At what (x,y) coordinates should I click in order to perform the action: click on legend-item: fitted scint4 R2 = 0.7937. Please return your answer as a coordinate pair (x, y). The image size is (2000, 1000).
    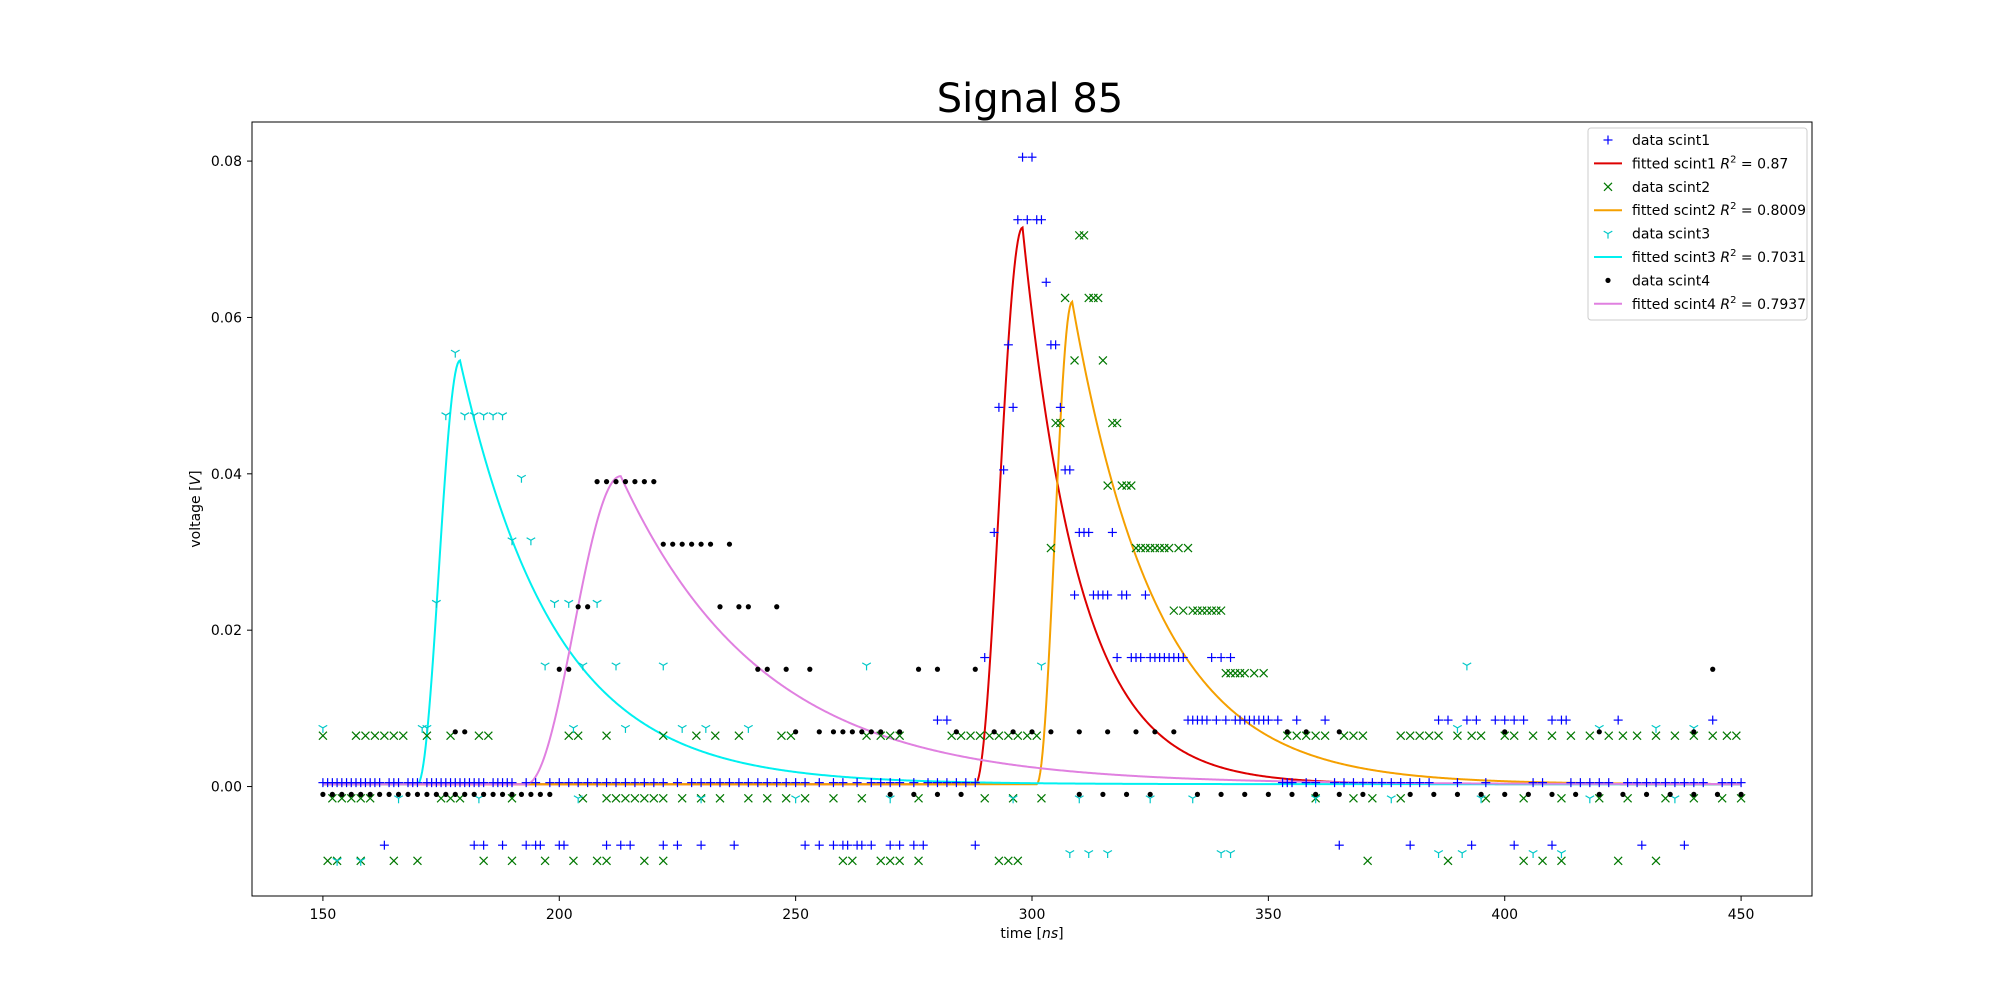
    Looking at the image, I should click on (1700, 304).